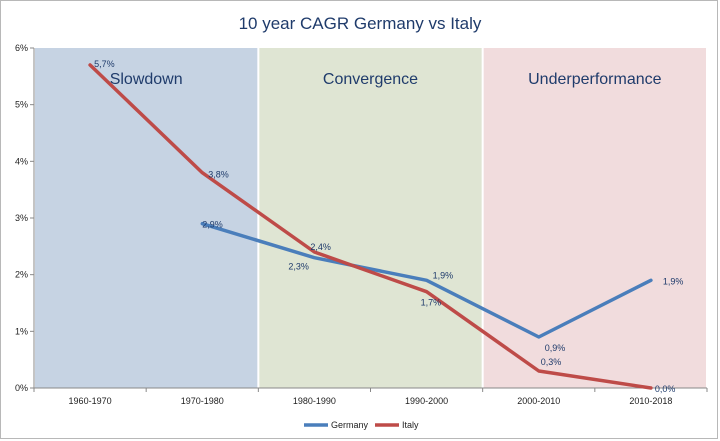 The width and height of the screenshot is (720, 441). I want to click on x-tick-label: 2000-2010, so click(538, 401).